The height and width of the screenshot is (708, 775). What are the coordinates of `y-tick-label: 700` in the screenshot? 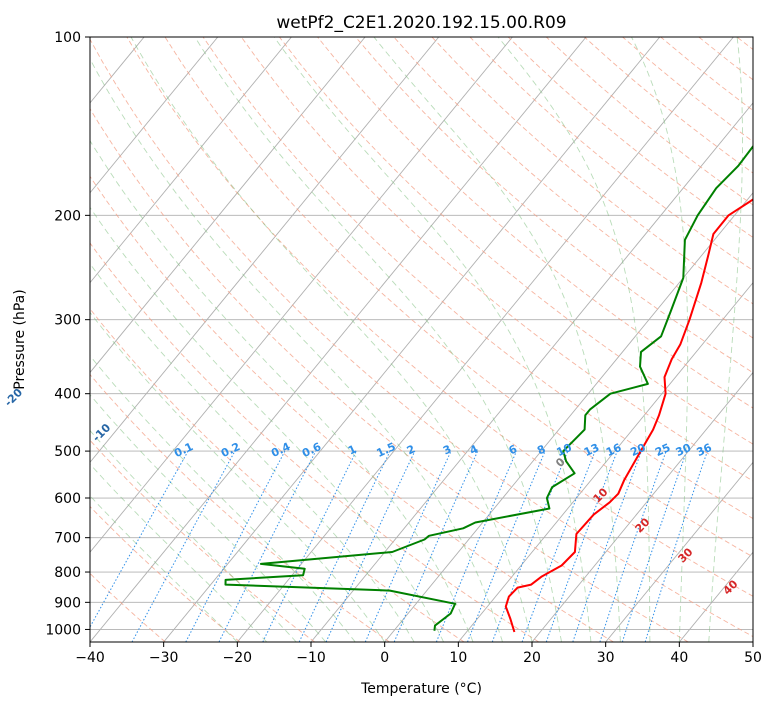 It's located at (67, 539).